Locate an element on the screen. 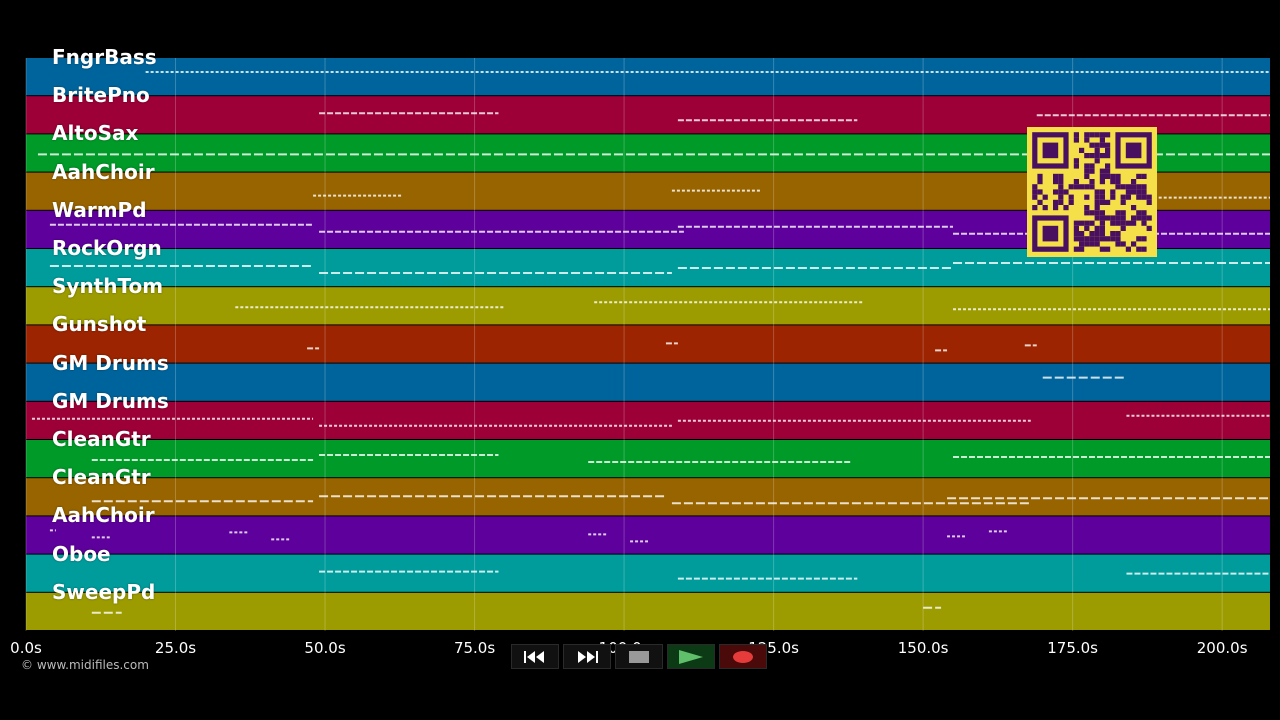 This screenshot has width=1280, height=720. stop-button is located at coordinates (639, 656).